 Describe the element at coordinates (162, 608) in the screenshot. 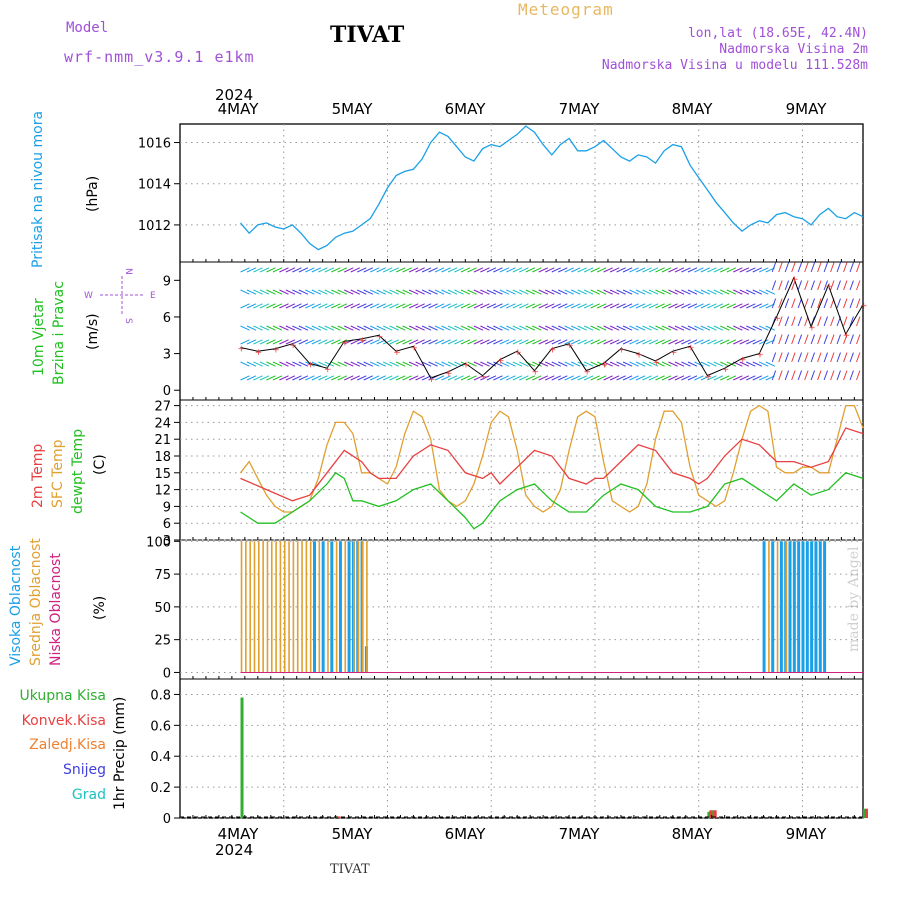

I see `y-tick-label: 50` at that location.